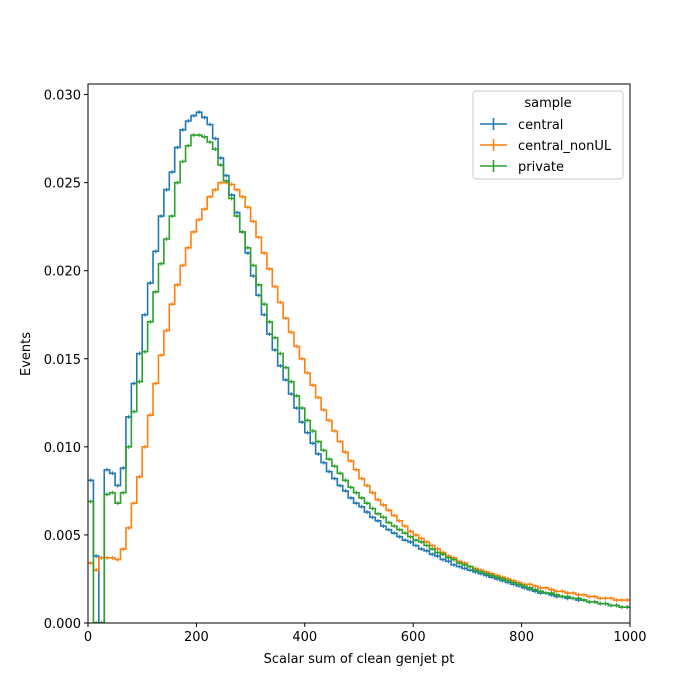 This screenshot has height=700, width=700. I want to click on legend-entry: central, so click(521, 125).